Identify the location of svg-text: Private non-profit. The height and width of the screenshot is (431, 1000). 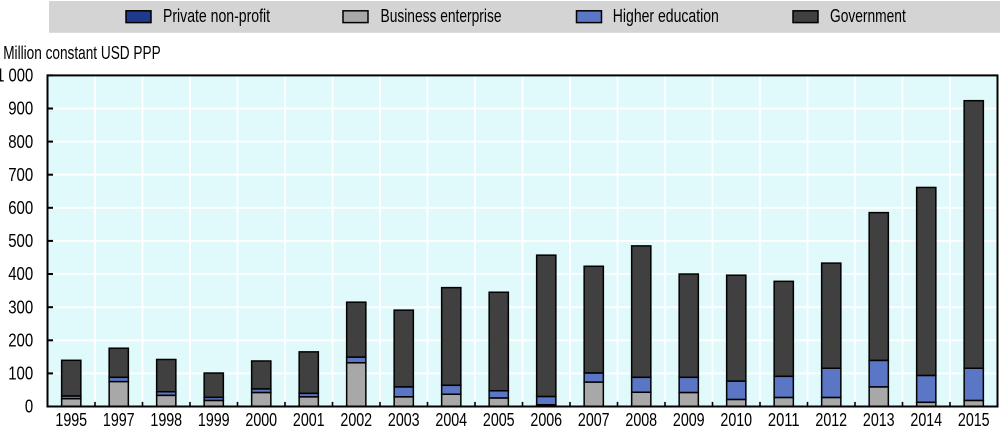
(216, 15).